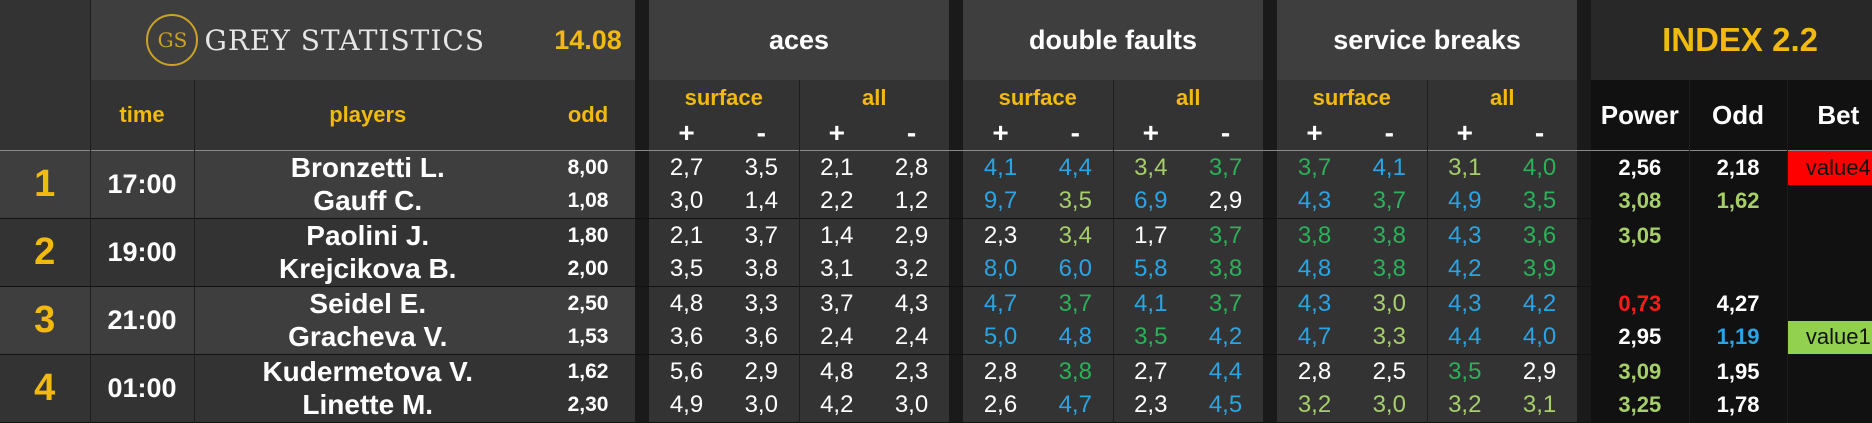 The width and height of the screenshot is (1872, 423). Describe the element at coordinates (1226, 201) in the screenshot. I see `df-value: 2,9` at that location.